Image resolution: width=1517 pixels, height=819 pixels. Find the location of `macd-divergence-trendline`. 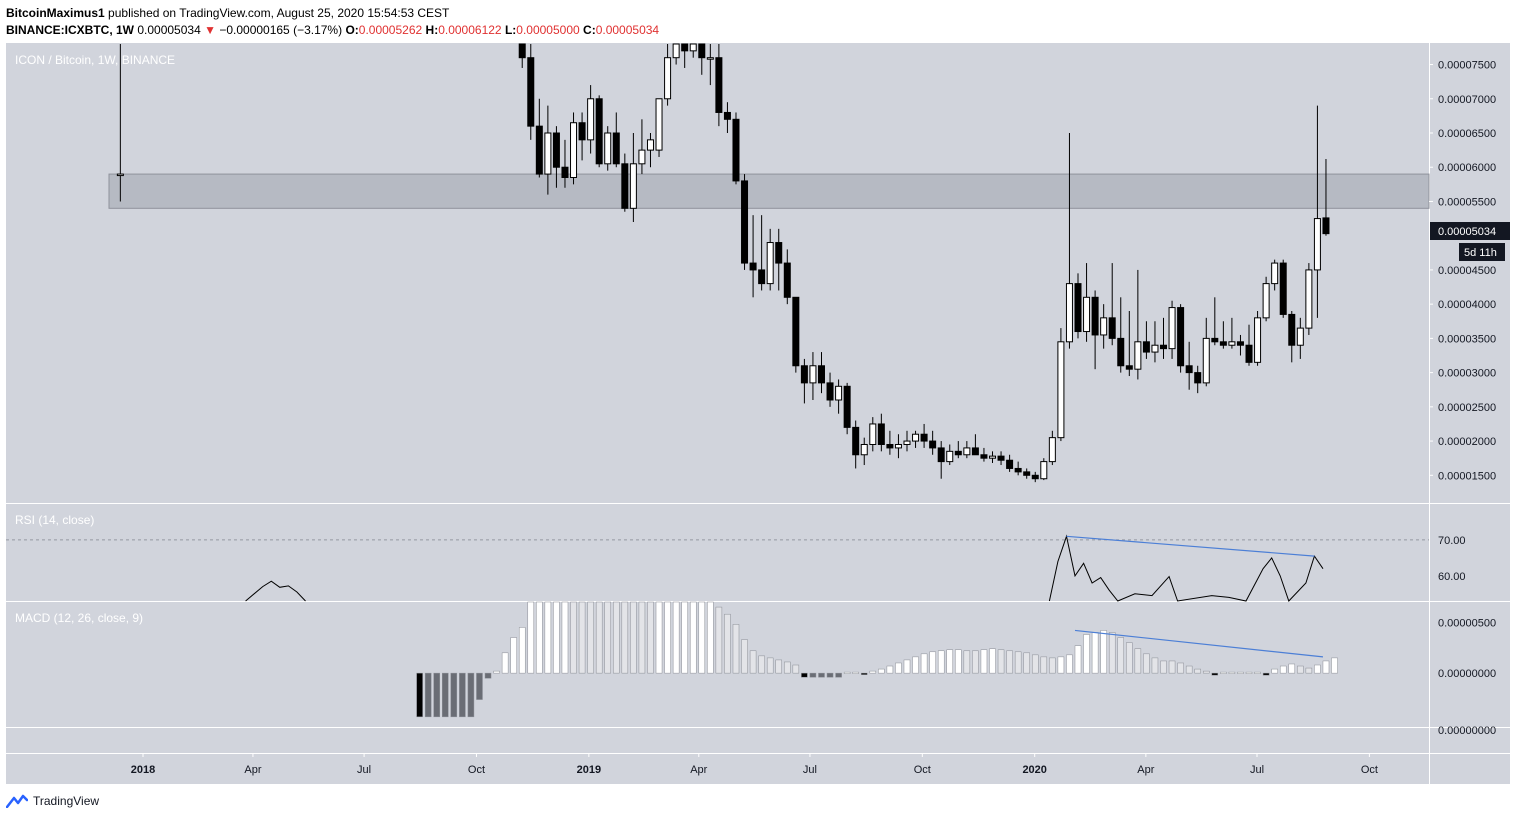

macd-divergence-trendline is located at coordinates (1199, 643).